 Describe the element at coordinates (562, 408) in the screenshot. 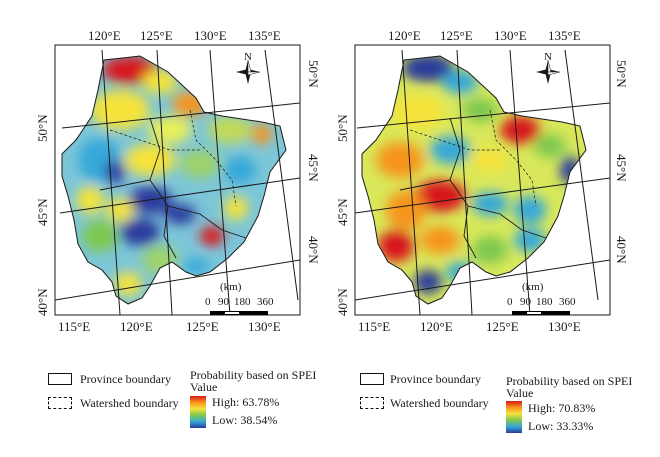

I see `legend-high-value: High: 70.83%` at that location.